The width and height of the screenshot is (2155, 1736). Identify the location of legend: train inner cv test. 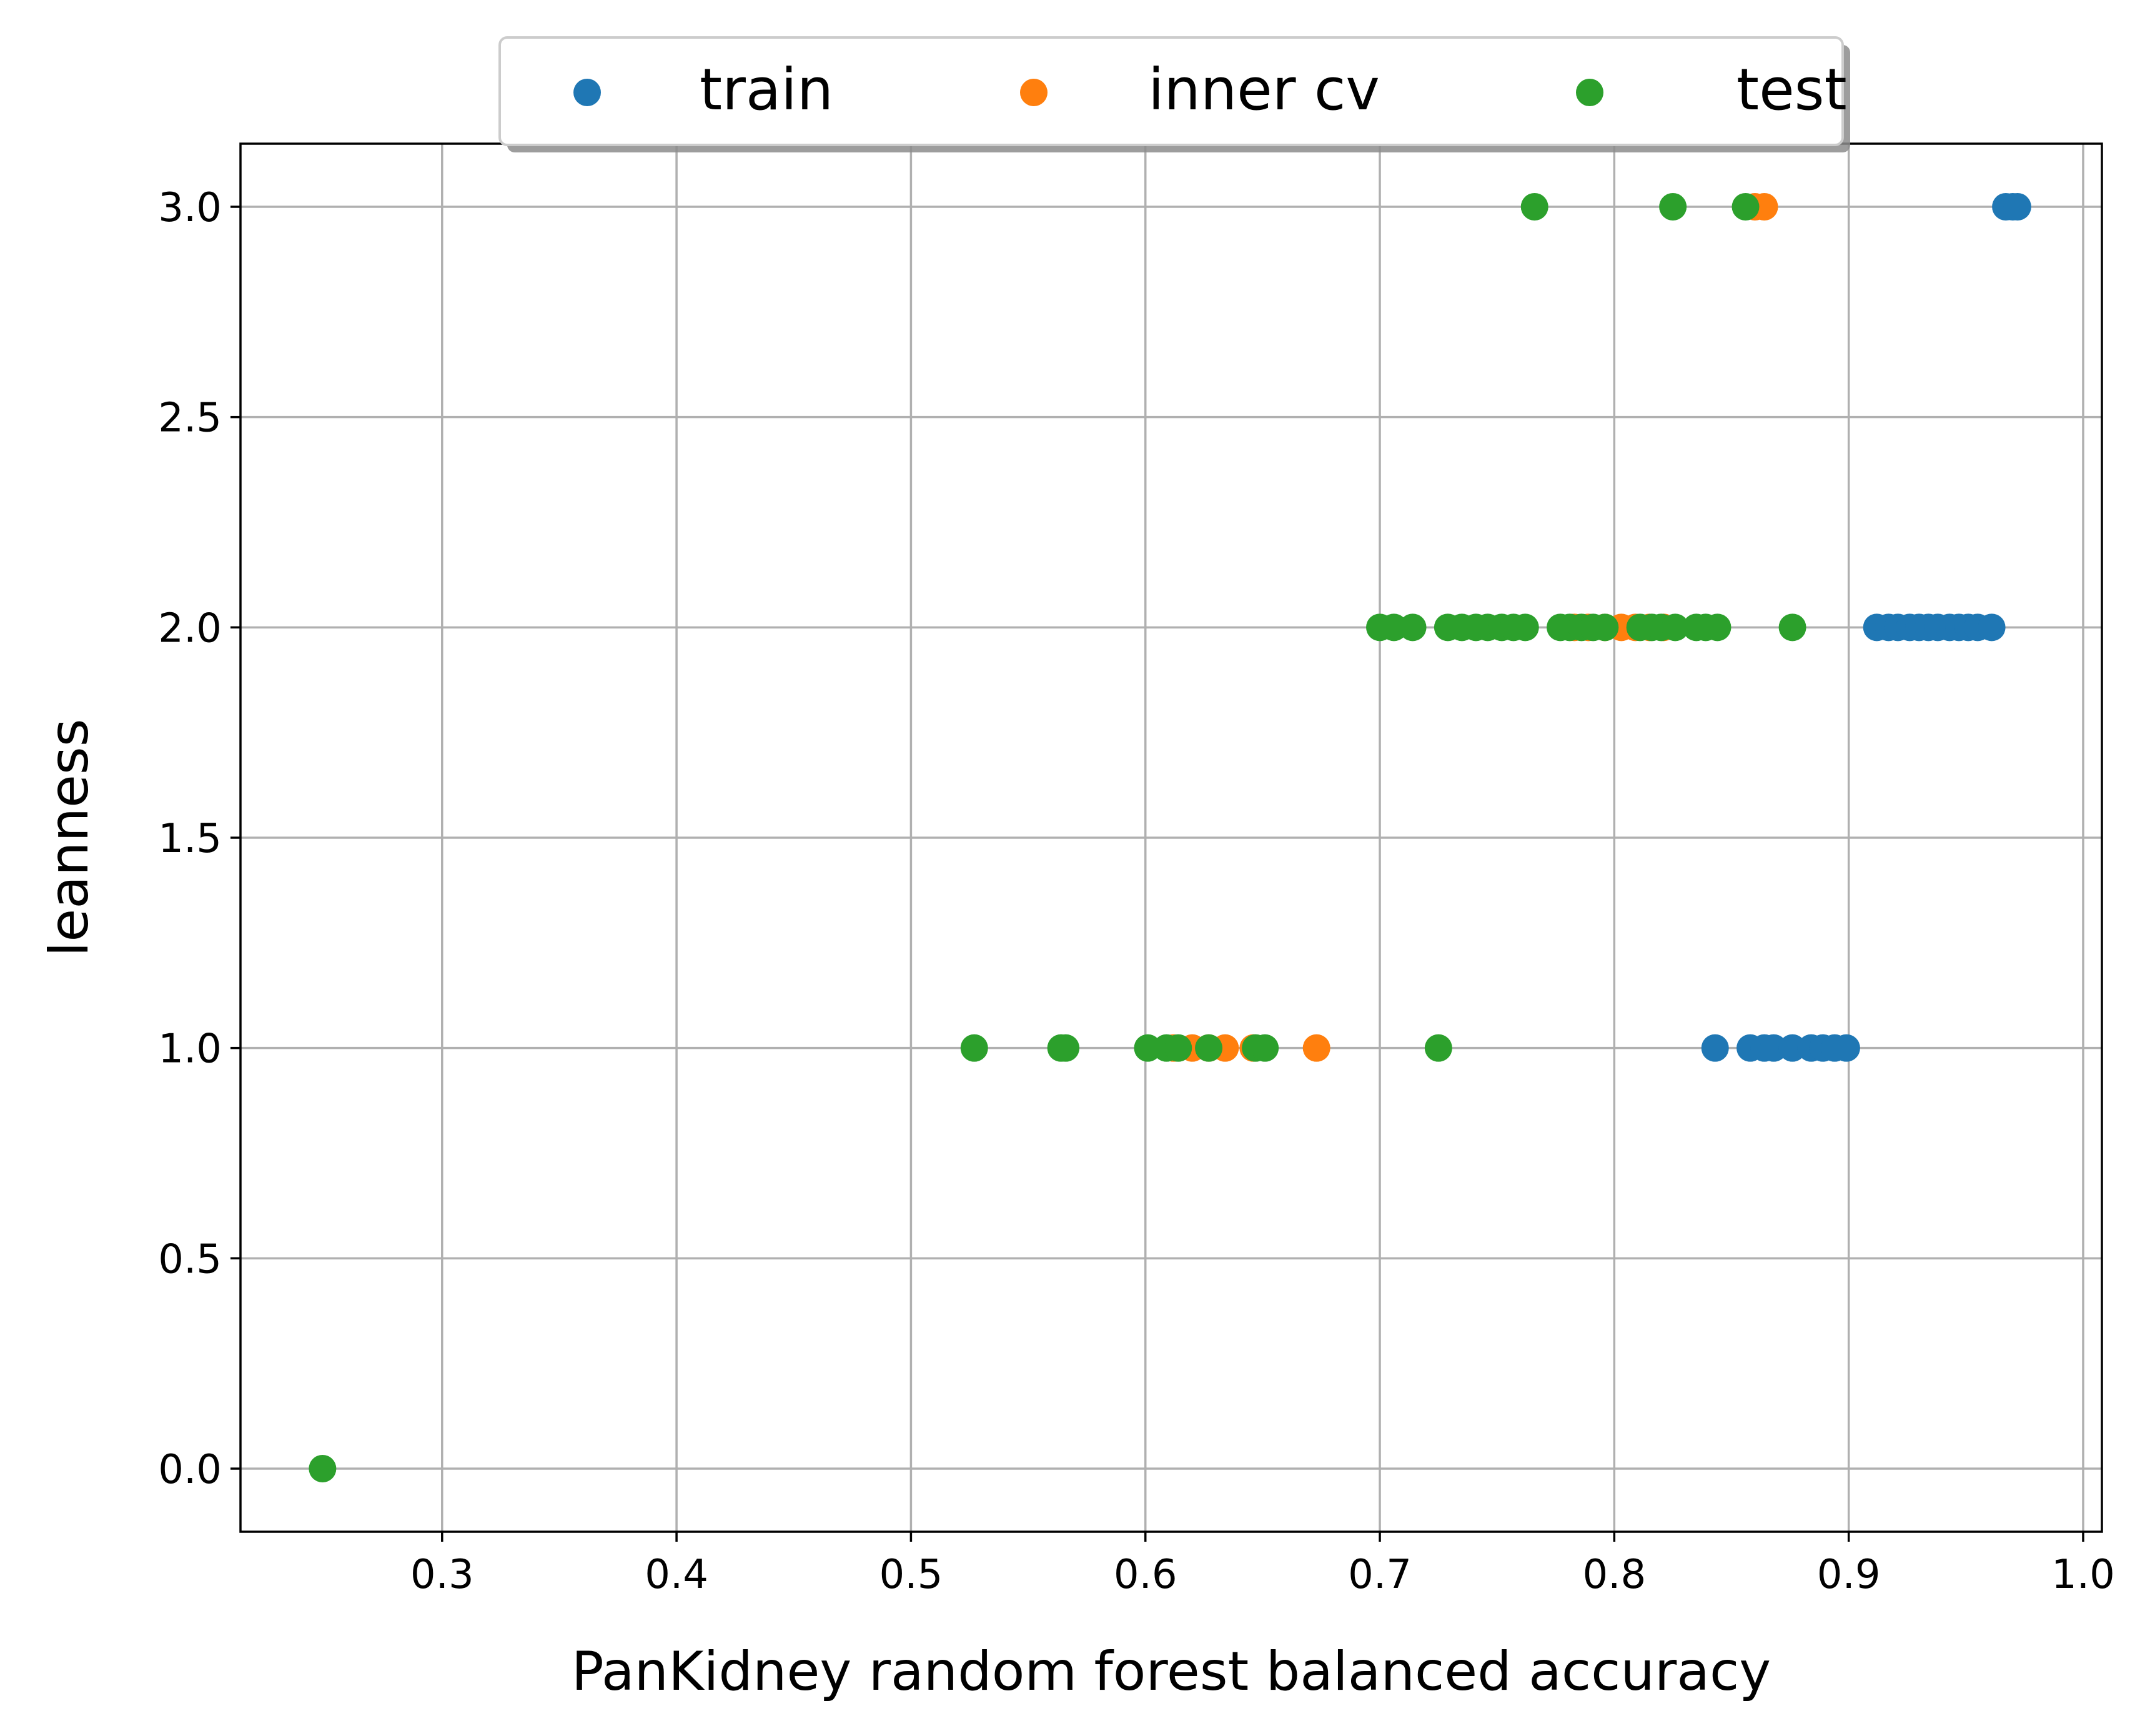
(1174, 94).